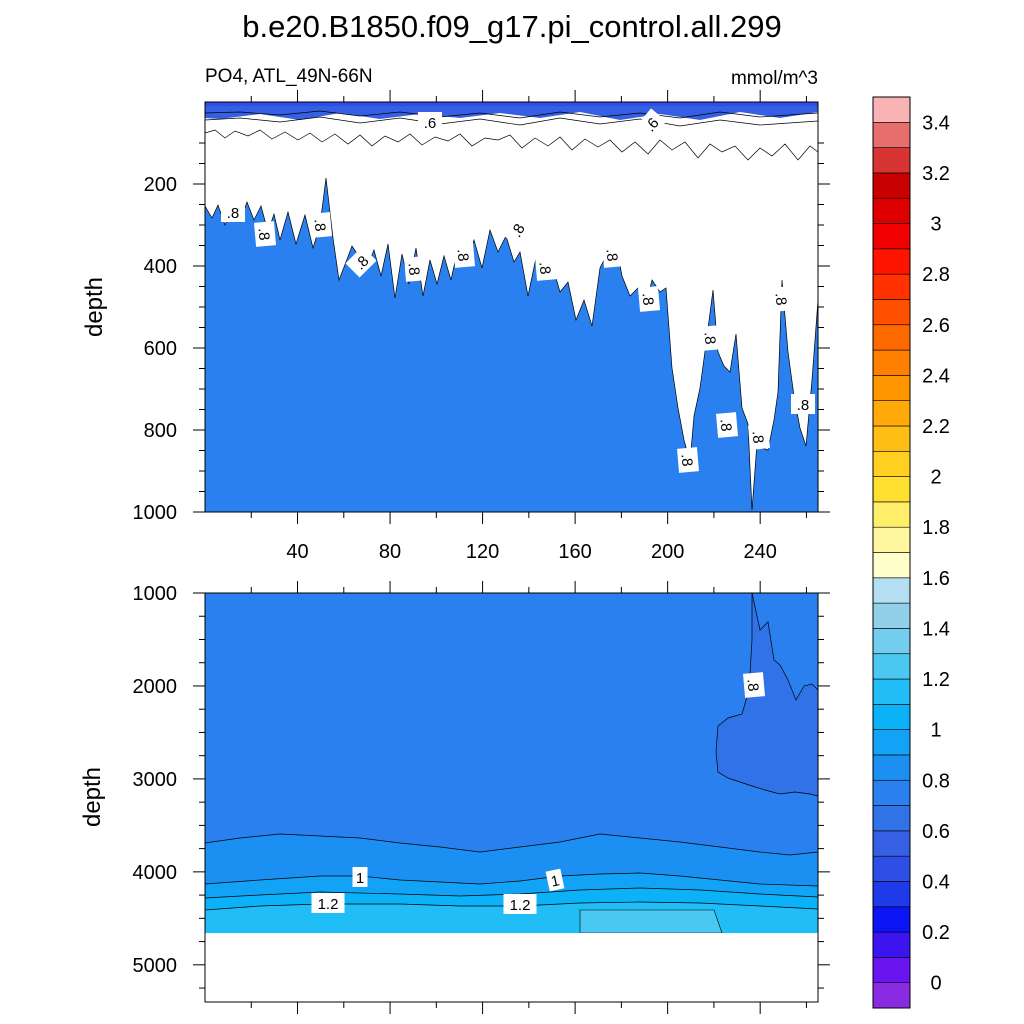 Image resolution: width=1024 pixels, height=1024 pixels. I want to click on top-x-tick-labels: 40 80 120 160 200 240, so click(531, 552).